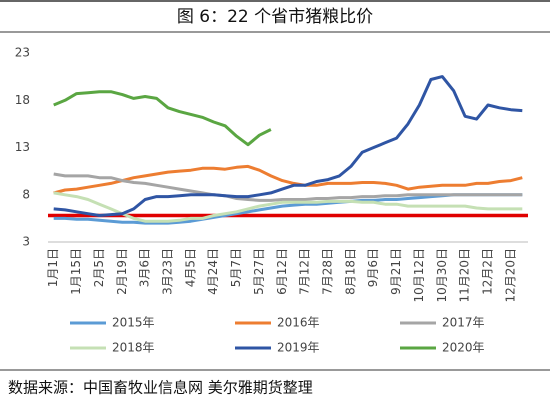 This screenshot has width=550, height=407. What do you see at coordinates (488, 271) in the screenshot?
I see `x-tick-label: 12月2日` at bounding box center [488, 271].